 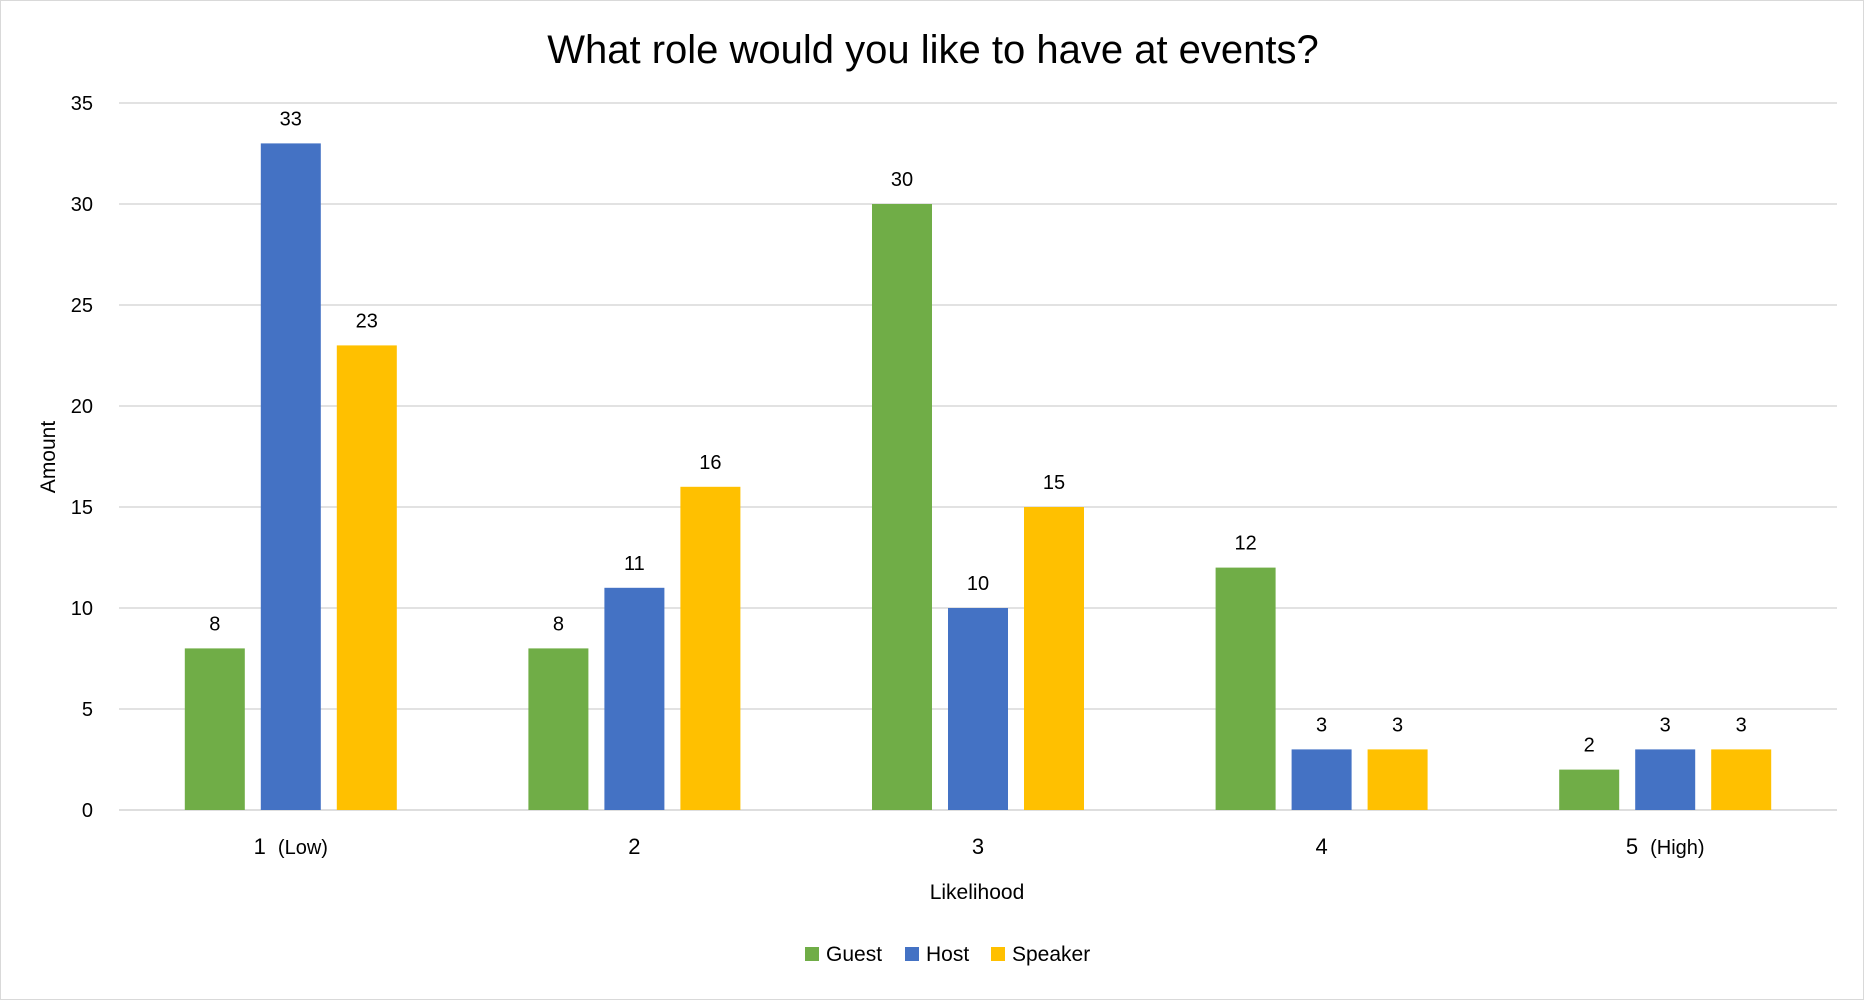 What do you see at coordinates (812, 954) in the screenshot?
I see `legend-swatch-guest` at bounding box center [812, 954].